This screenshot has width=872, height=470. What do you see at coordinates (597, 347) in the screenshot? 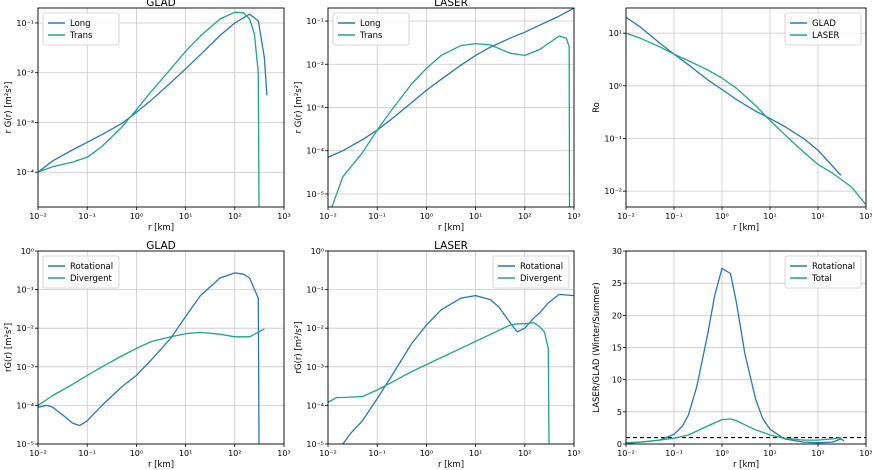
I see `y-axis-label: LASER/GLAD (Winter/Summer)` at bounding box center [597, 347].